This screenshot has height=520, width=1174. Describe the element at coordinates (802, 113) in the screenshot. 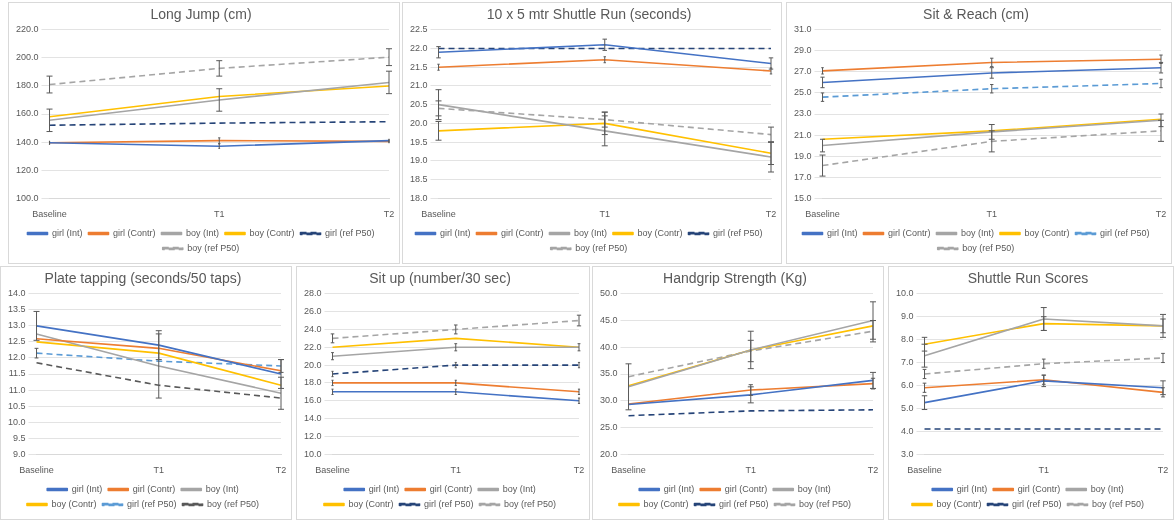

I see `y-tick-label: 23.0` at that location.